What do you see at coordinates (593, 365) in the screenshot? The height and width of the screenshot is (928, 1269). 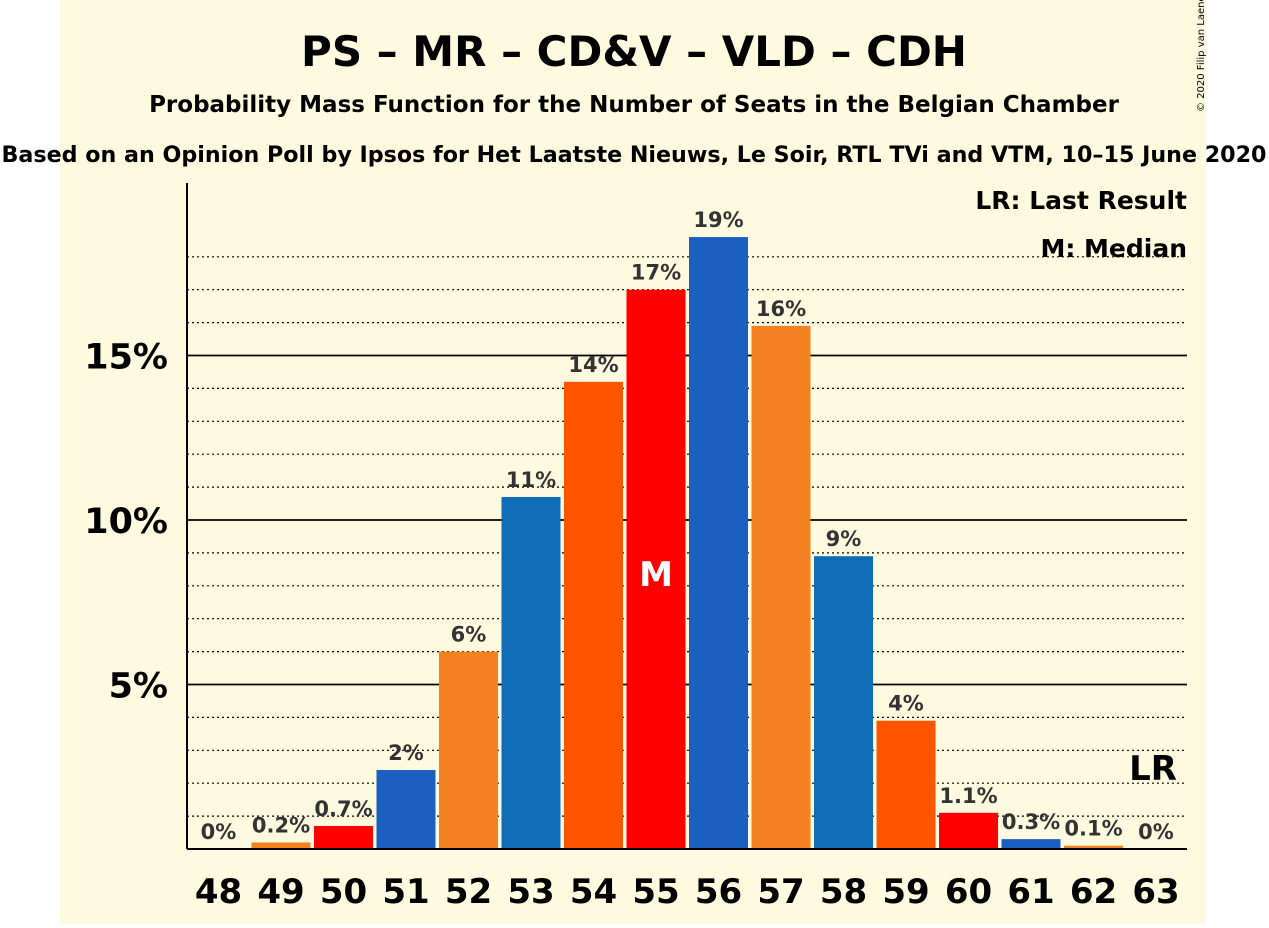 I see `data-label: 14%` at bounding box center [593, 365].